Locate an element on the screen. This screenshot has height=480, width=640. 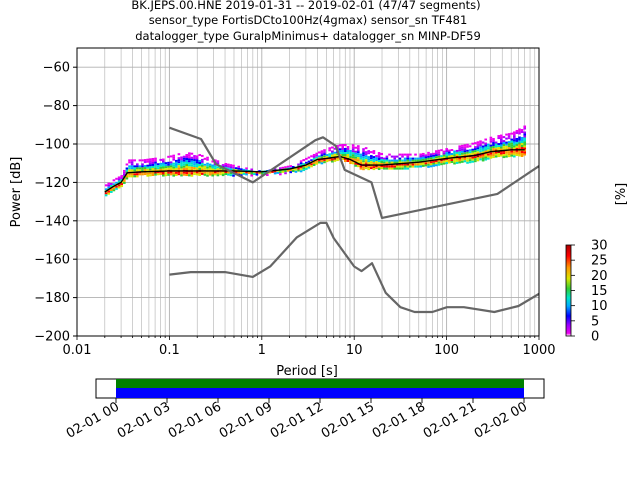
y-tick-label: −60 is located at coordinates (56, 68).